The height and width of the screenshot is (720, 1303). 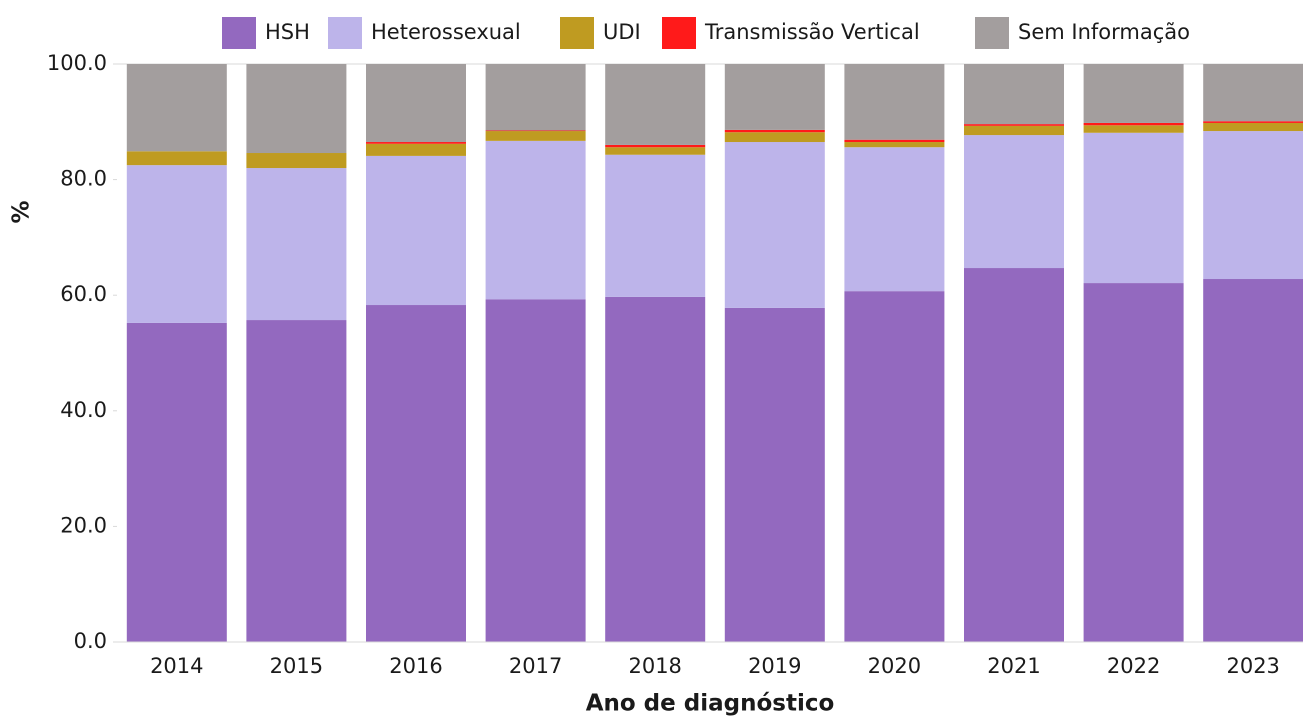 I want to click on x-tick-label: 2023, so click(x=1252, y=666).